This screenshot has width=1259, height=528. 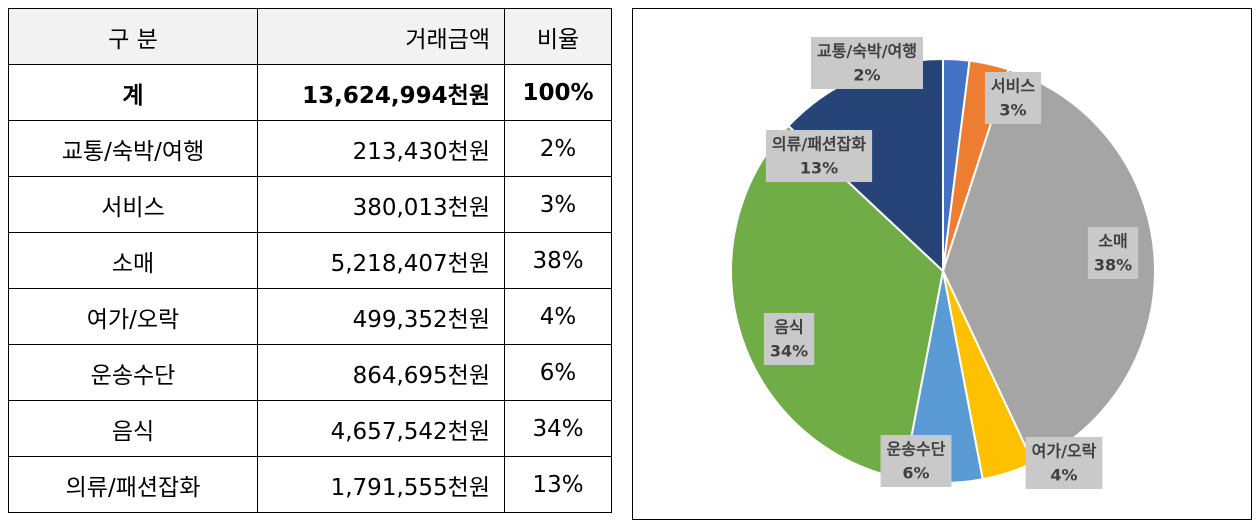 I want to click on table-cell: 여가/오락, so click(x=133, y=316).